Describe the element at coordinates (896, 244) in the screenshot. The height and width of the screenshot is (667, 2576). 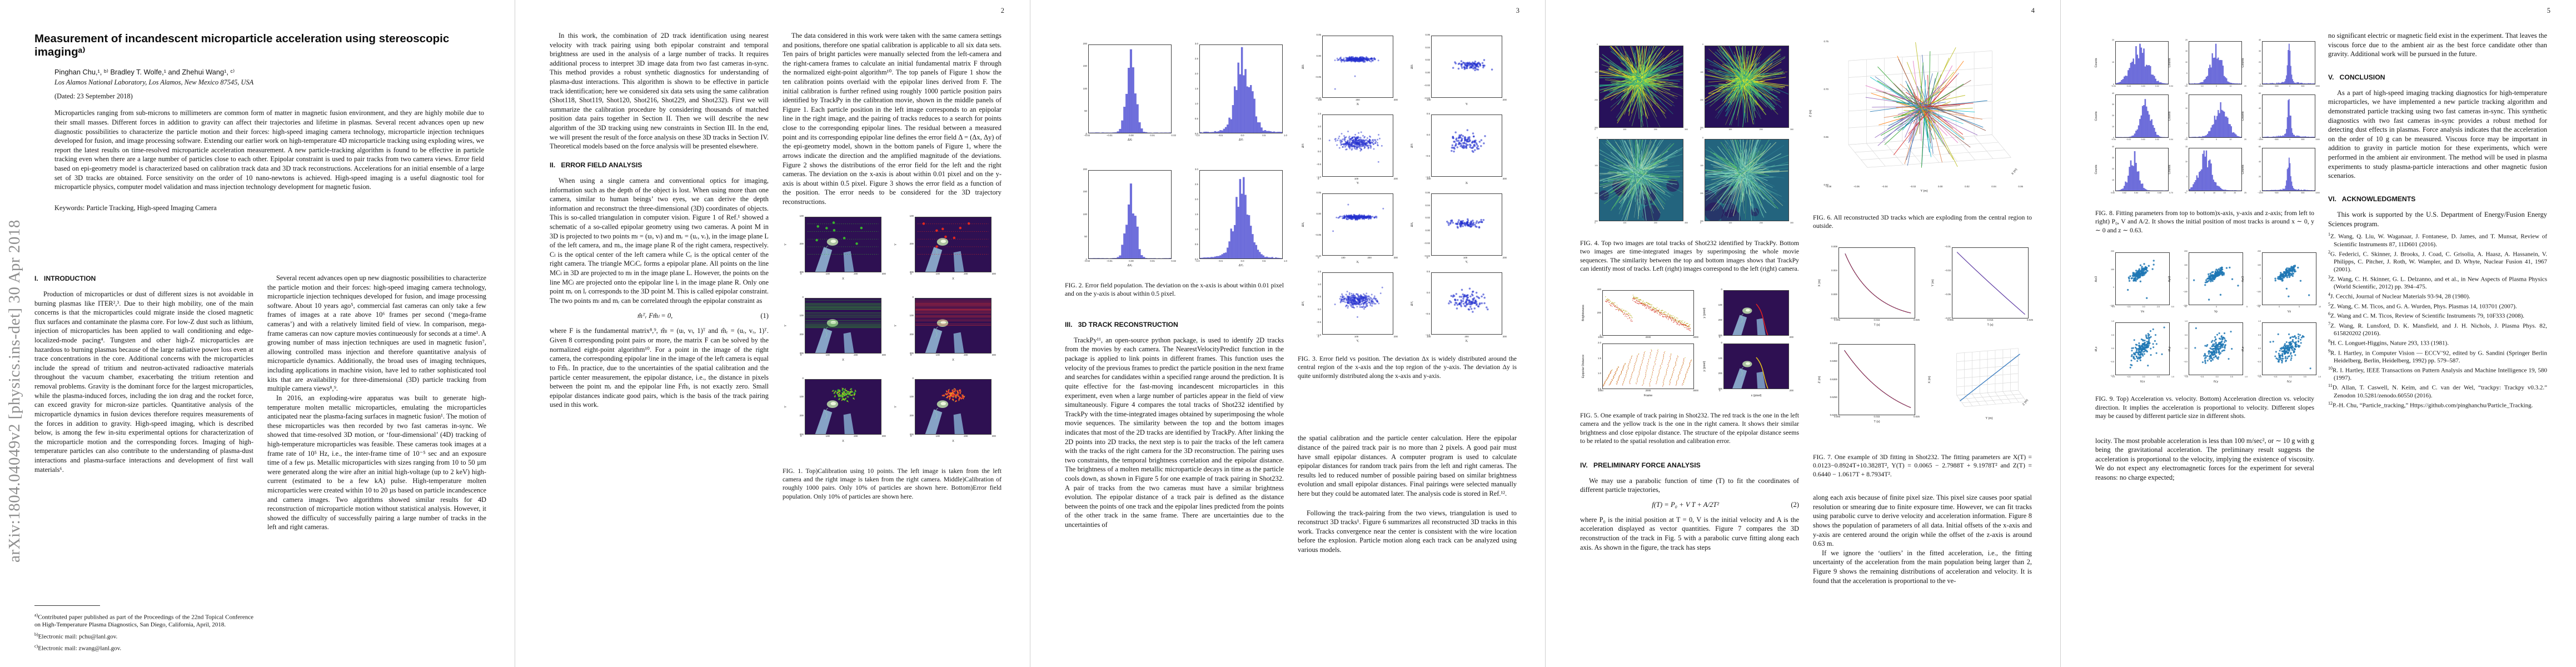
I see `axis-label: Y` at that location.